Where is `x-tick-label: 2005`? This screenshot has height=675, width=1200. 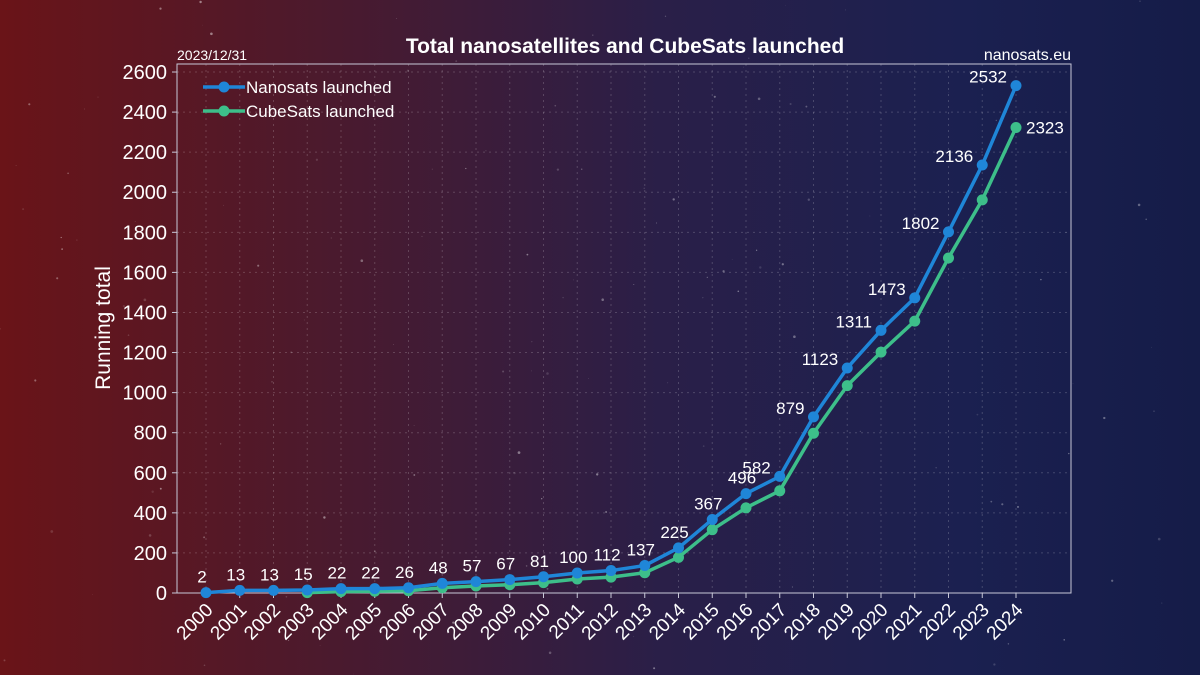
x-tick-label: 2005 is located at coordinates (364, 622).